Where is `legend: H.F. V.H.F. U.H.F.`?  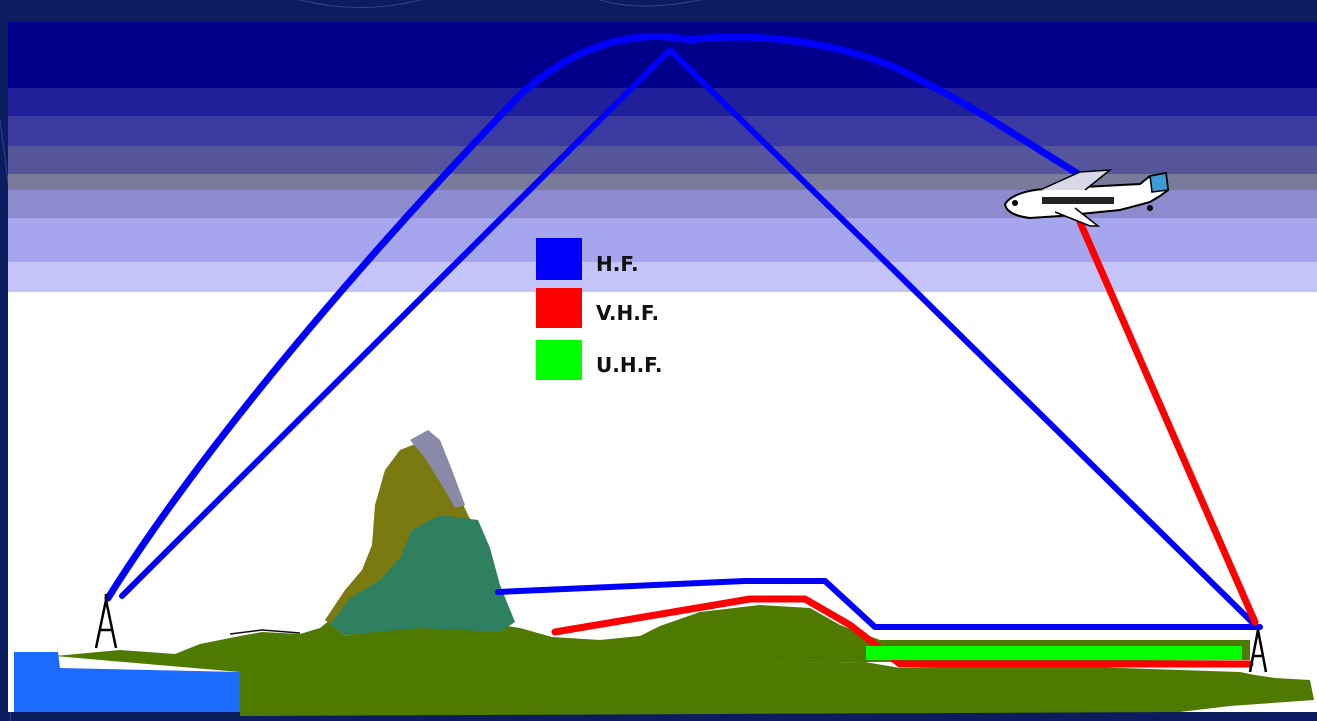
legend: H.F. V.H.F. U.H.F. is located at coordinates (599, 309).